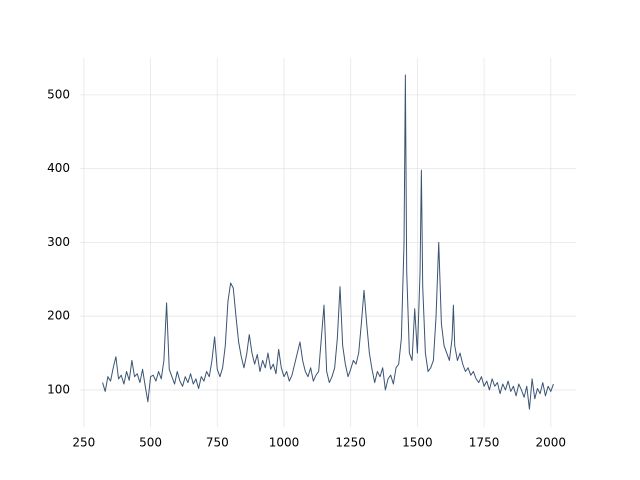  I want to click on y-tick-label: 100, so click(58, 389).